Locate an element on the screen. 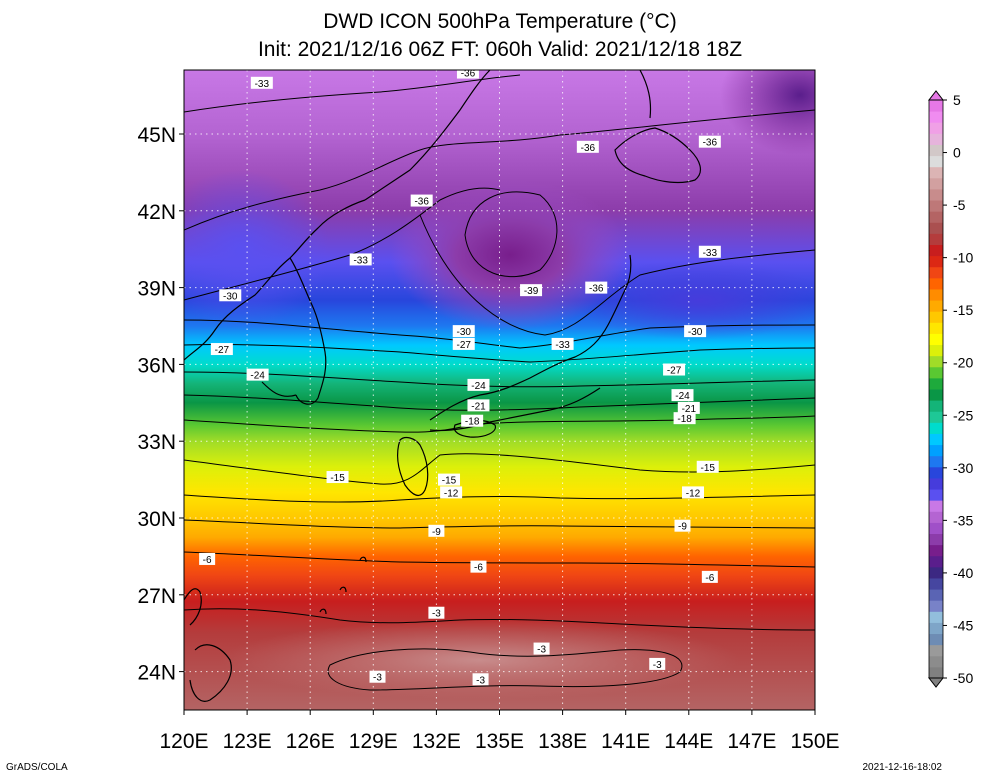 The width and height of the screenshot is (1000, 779). y-tick-label: 24N is located at coordinates (156, 673).